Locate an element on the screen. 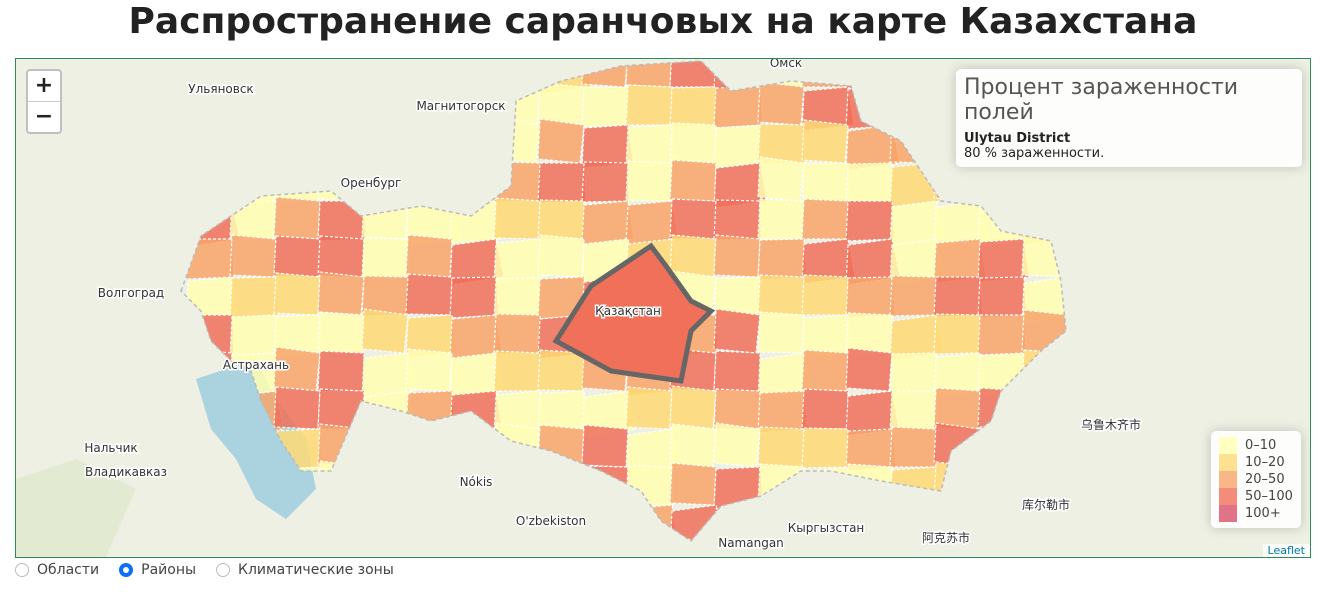 This screenshot has height=596, width=1326. attribution: Leaflet is located at coordinates (1286, 550).